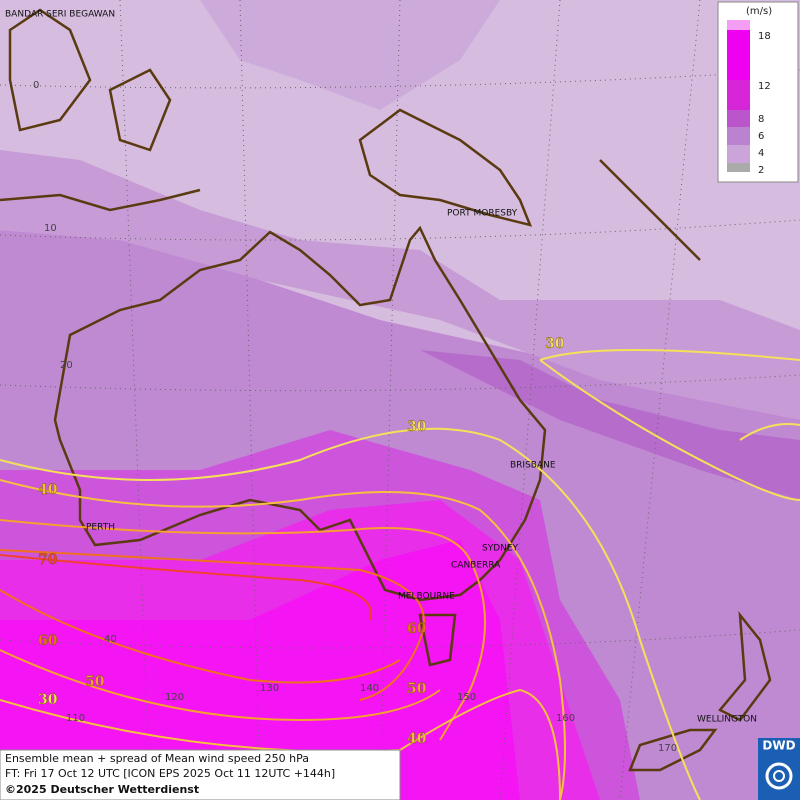 The height and width of the screenshot is (800, 800). Describe the element at coordinates (466, 697) in the screenshot. I see `grid-label: 150` at that location.